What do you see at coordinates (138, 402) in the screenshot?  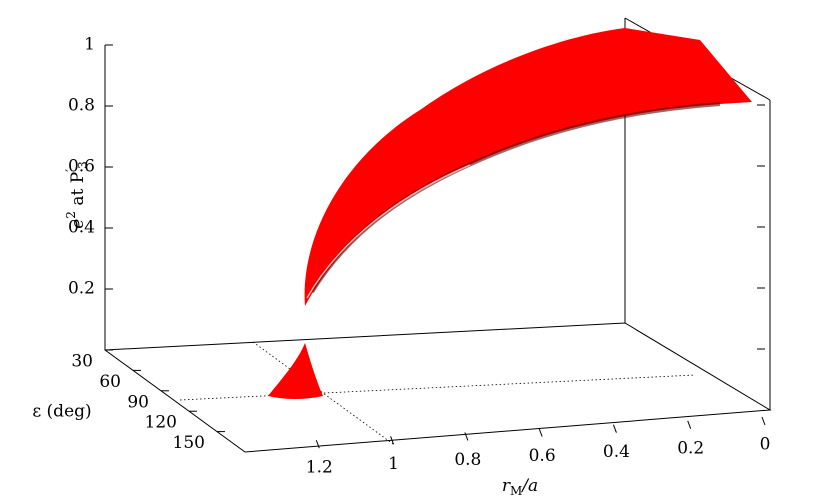 I see `y-tick-label: 90` at bounding box center [138, 402].